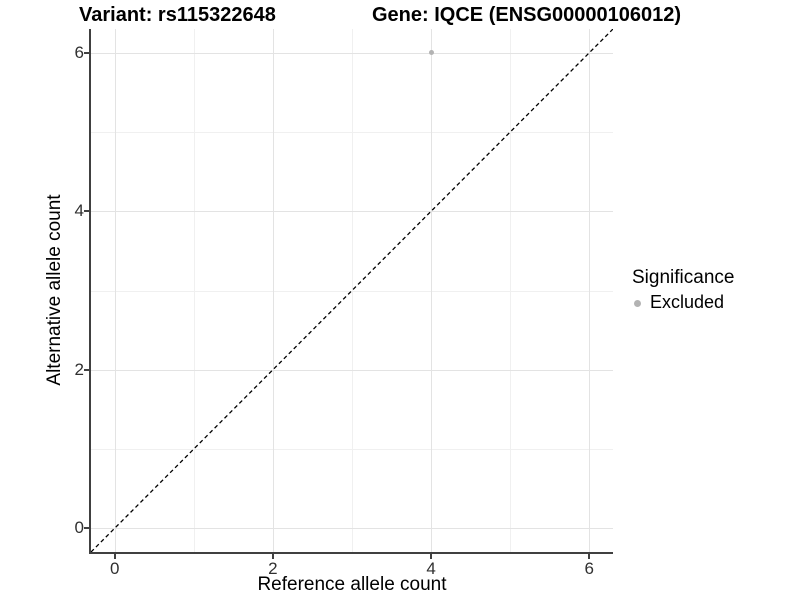  Describe the element at coordinates (683, 290) in the screenshot. I see `legend: Significance Excluded` at that location.